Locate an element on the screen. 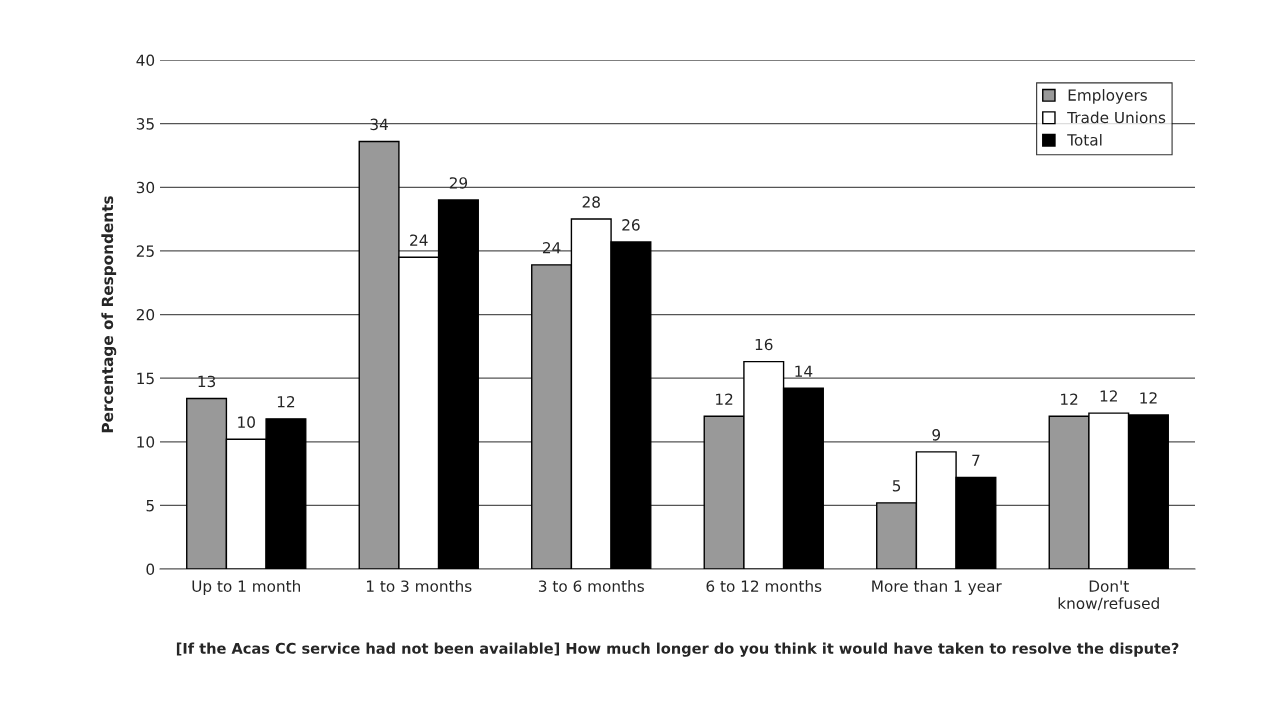 The height and width of the screenshot is (726, 1282). data-label: 10 is located at coordinates (246, 422).